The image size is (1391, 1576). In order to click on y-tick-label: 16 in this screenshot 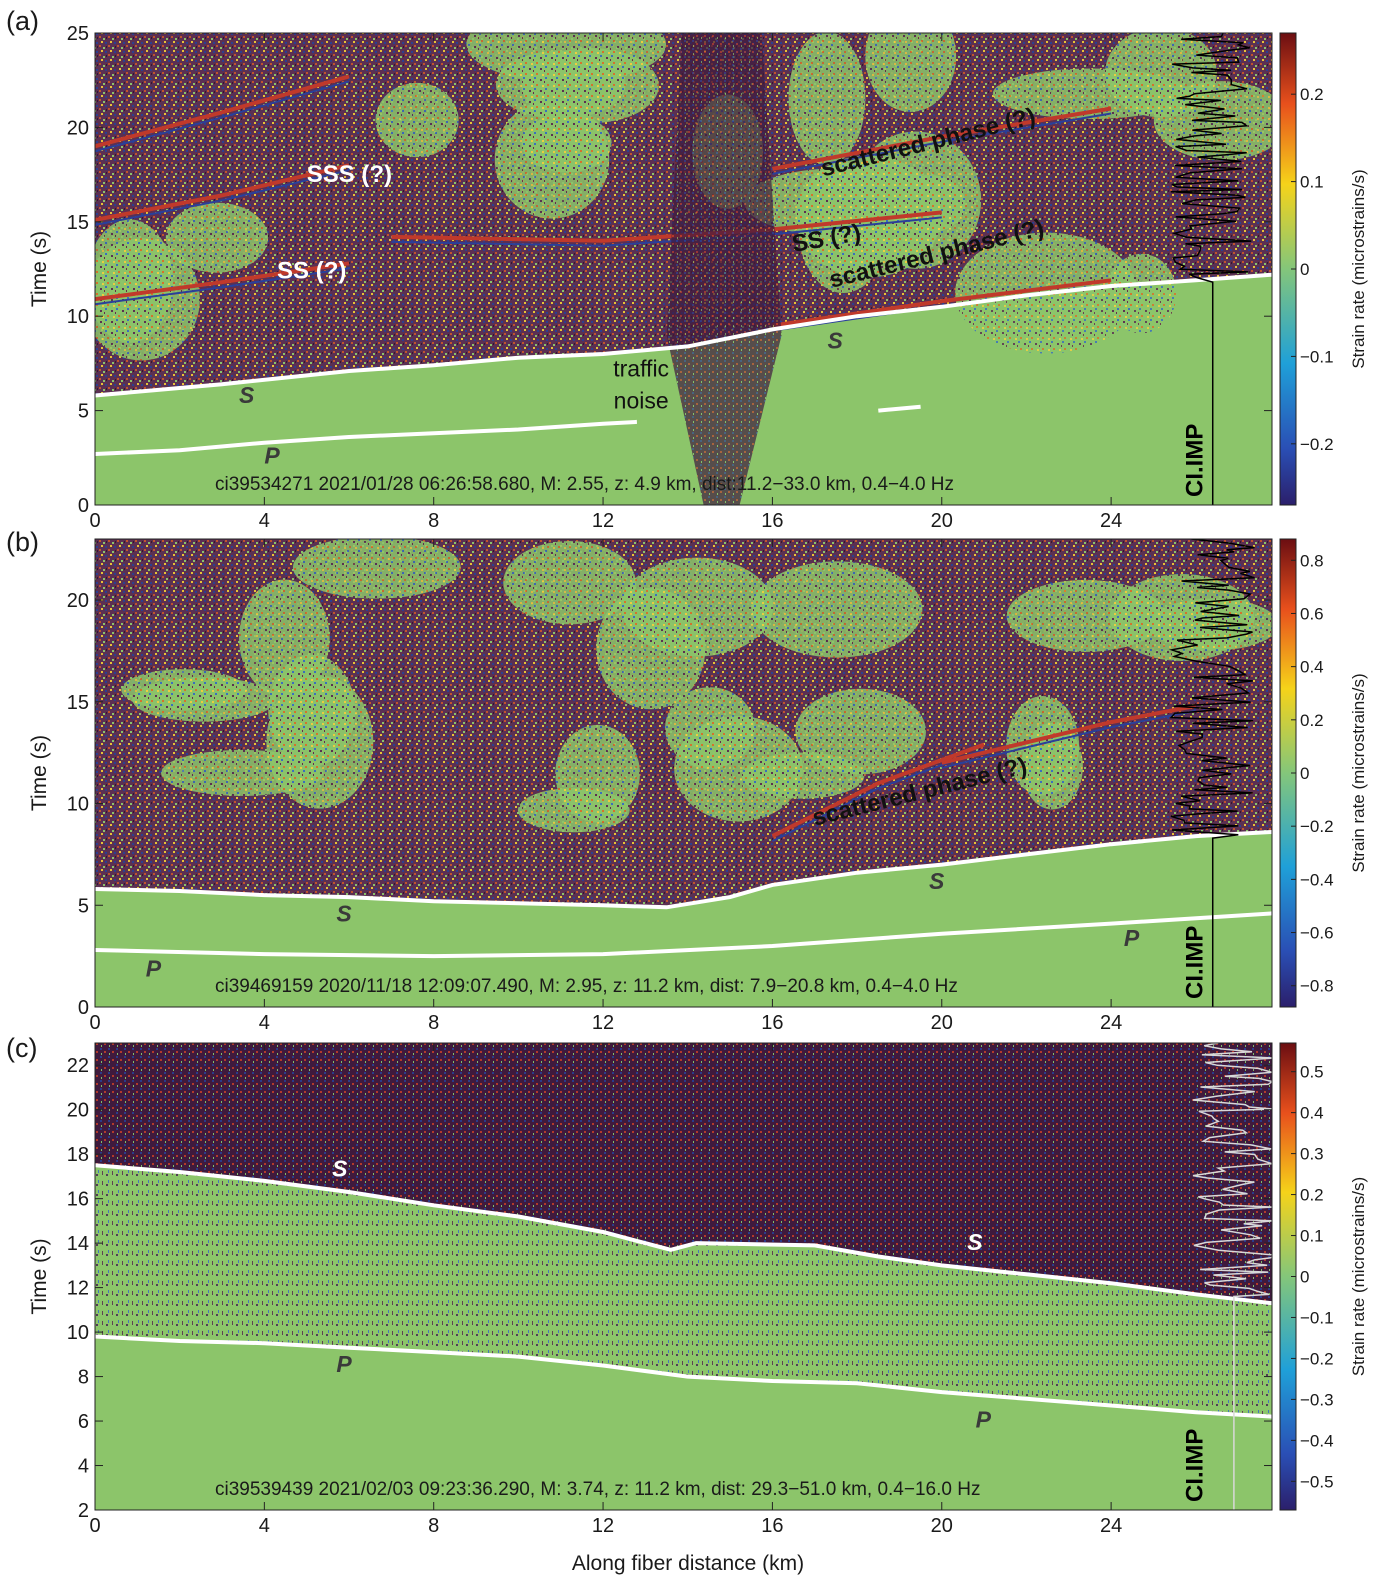, I will do `click(78, 1200)`.